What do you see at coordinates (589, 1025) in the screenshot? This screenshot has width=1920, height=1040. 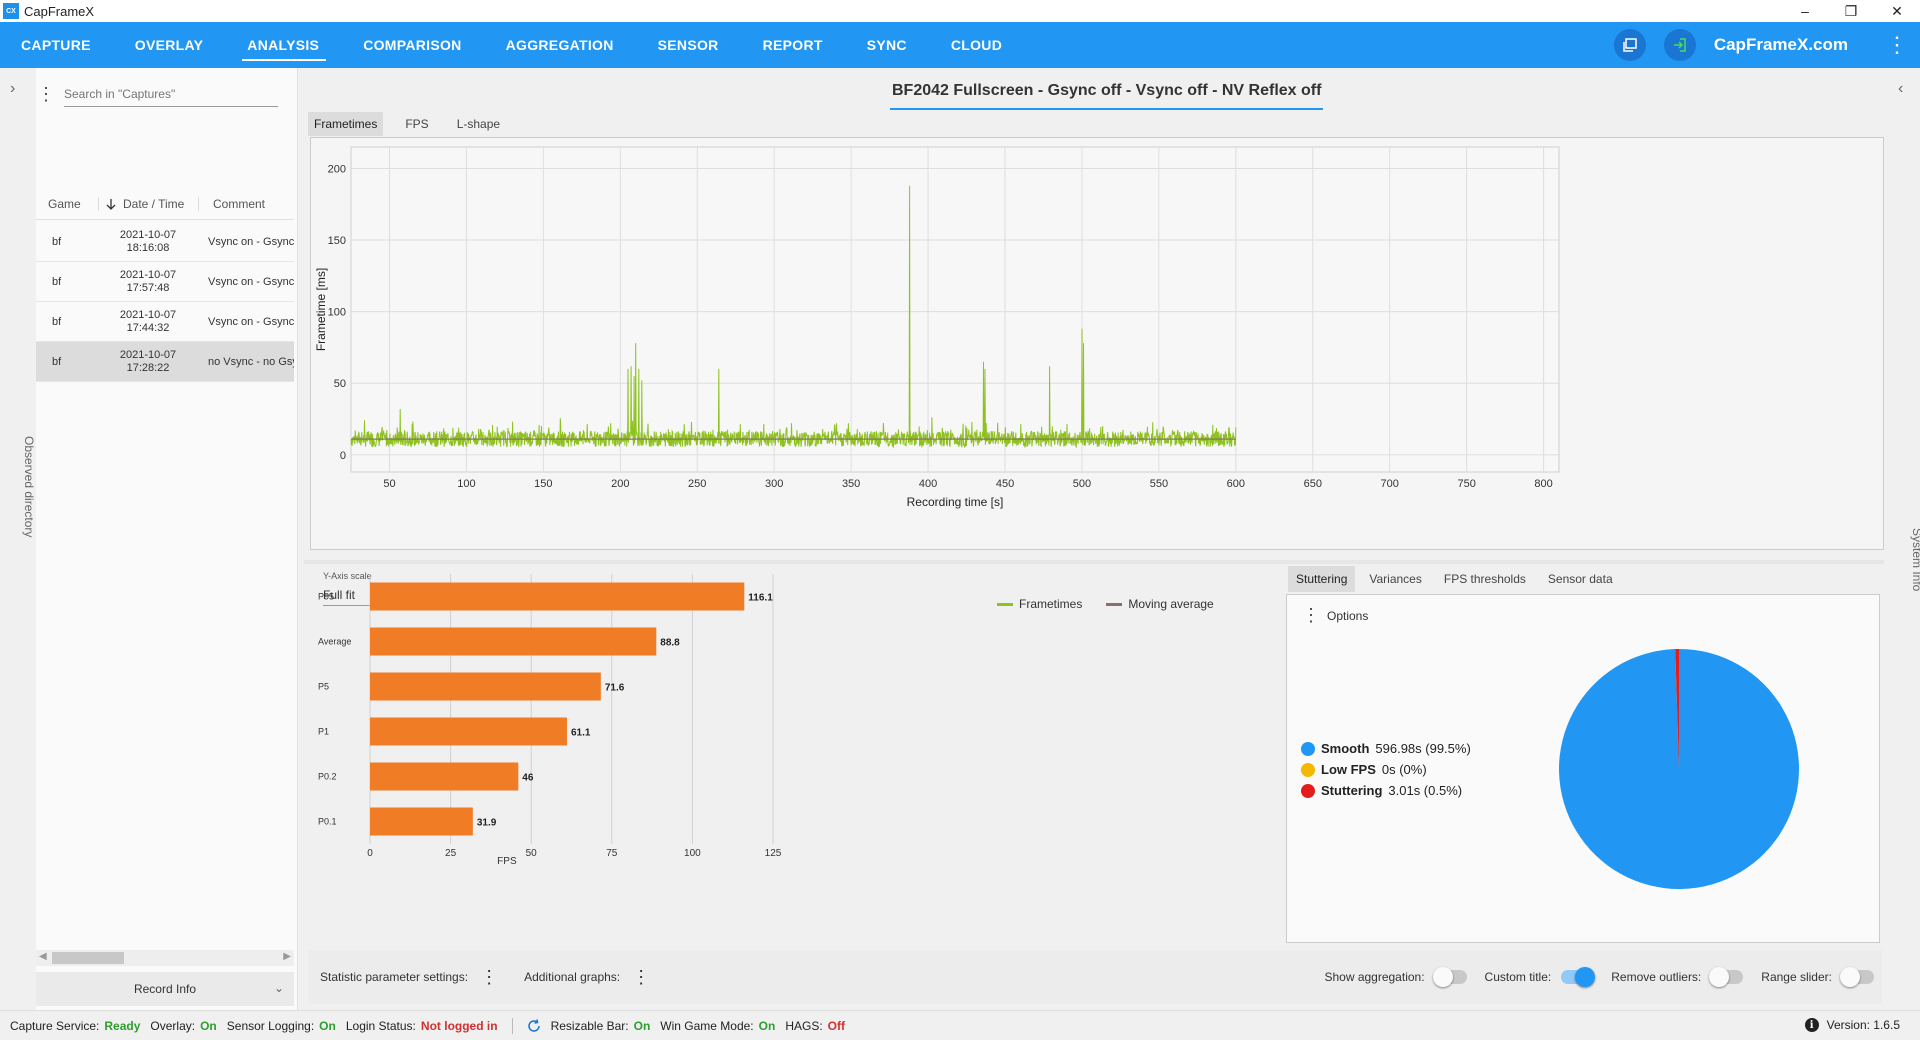 I see `status-label: Resizable Bar:` at bounding box center [589, 1025].